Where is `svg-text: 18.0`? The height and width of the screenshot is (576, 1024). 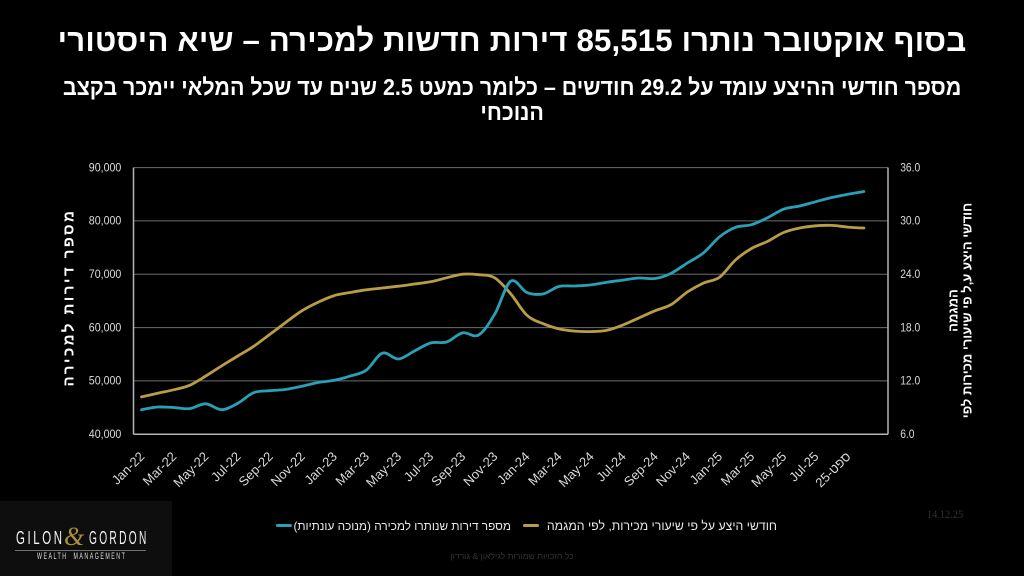
svg-text: 18.0 is located at coordinates (910, 327).